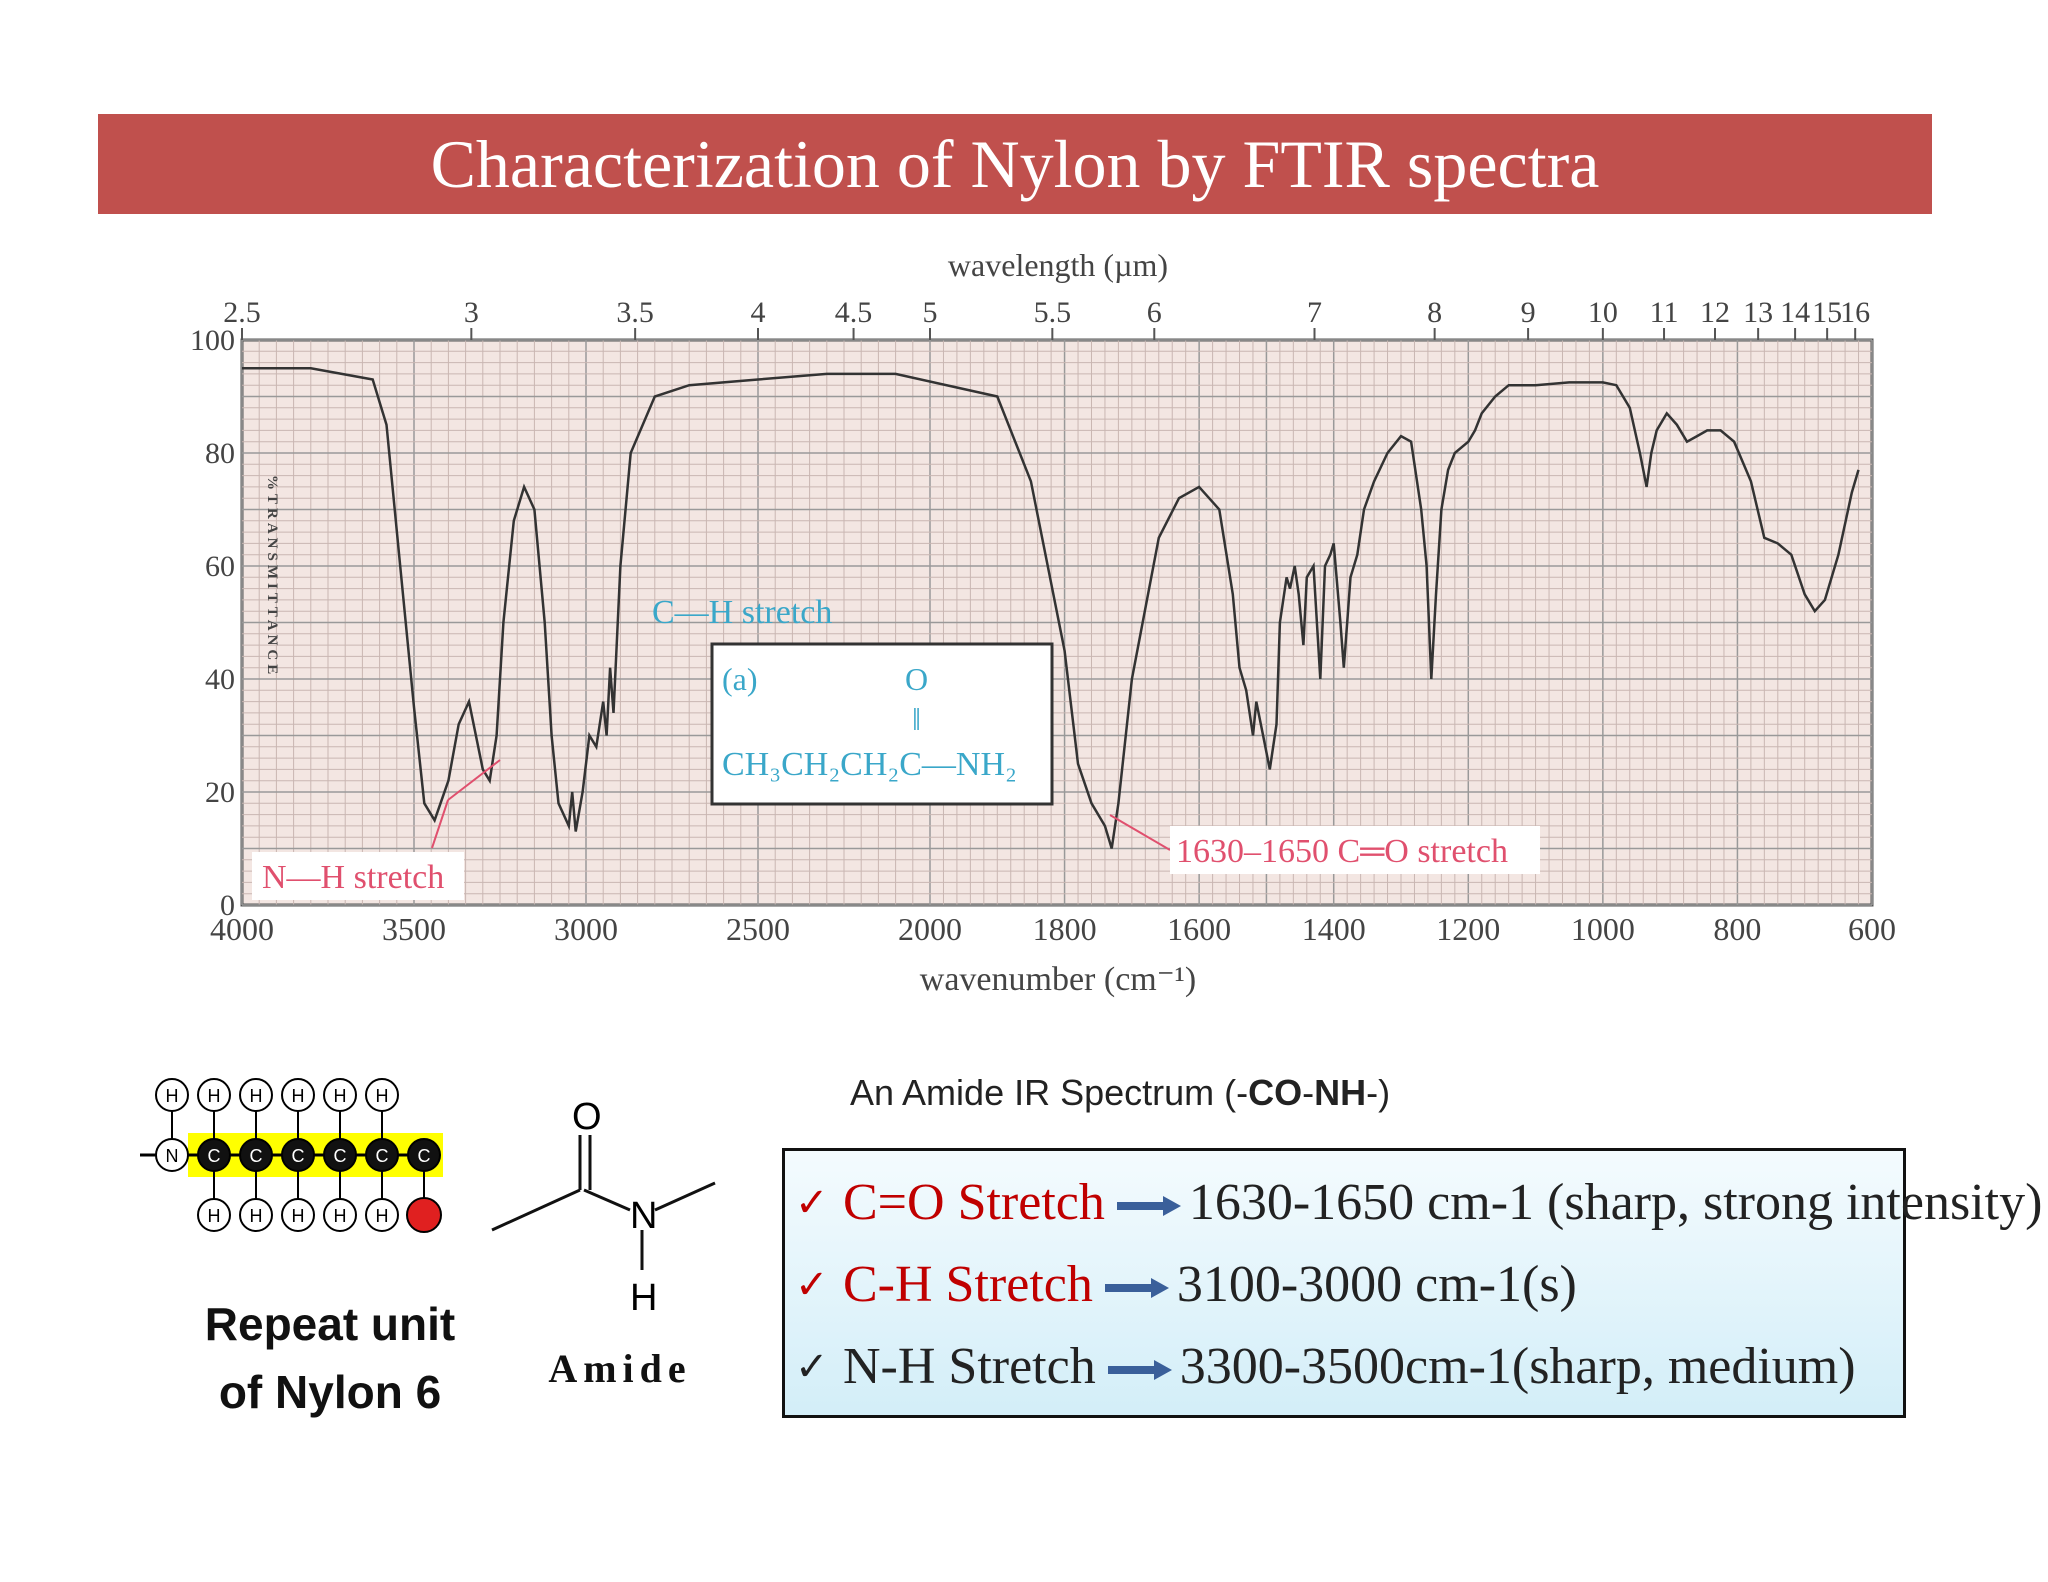 The width and height of the screenshot is (2048, 1582). Describe the element at coordinates (758, 312) in the screenshot. I see `top-tick-label: 4` at that location.